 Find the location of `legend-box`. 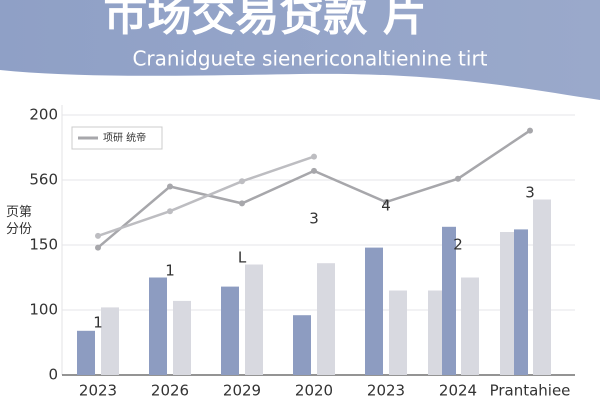

legend-box is located at coordinates (117, 138).